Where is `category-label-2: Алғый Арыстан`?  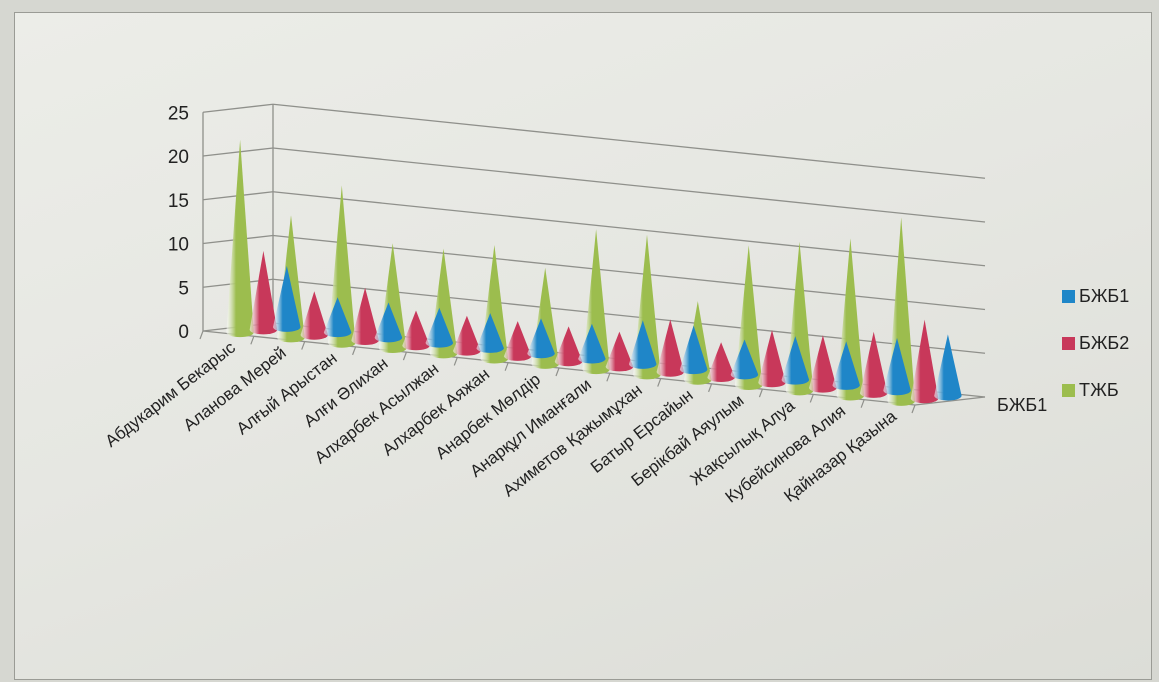
category-label-2: Алғый Арыстан is located at coordinates (287, 393).